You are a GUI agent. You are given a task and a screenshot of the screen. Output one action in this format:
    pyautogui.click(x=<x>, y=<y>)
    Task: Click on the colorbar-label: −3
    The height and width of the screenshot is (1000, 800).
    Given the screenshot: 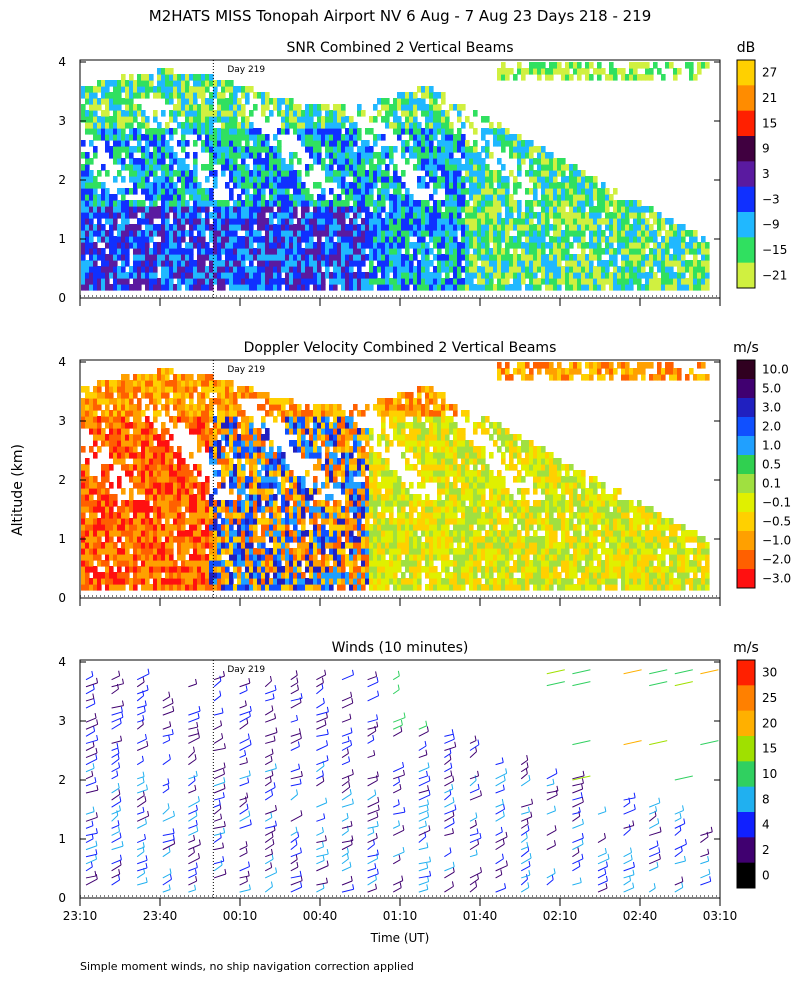 What is the action you would take?
    pyautogui.click(x=771, y=199)
    